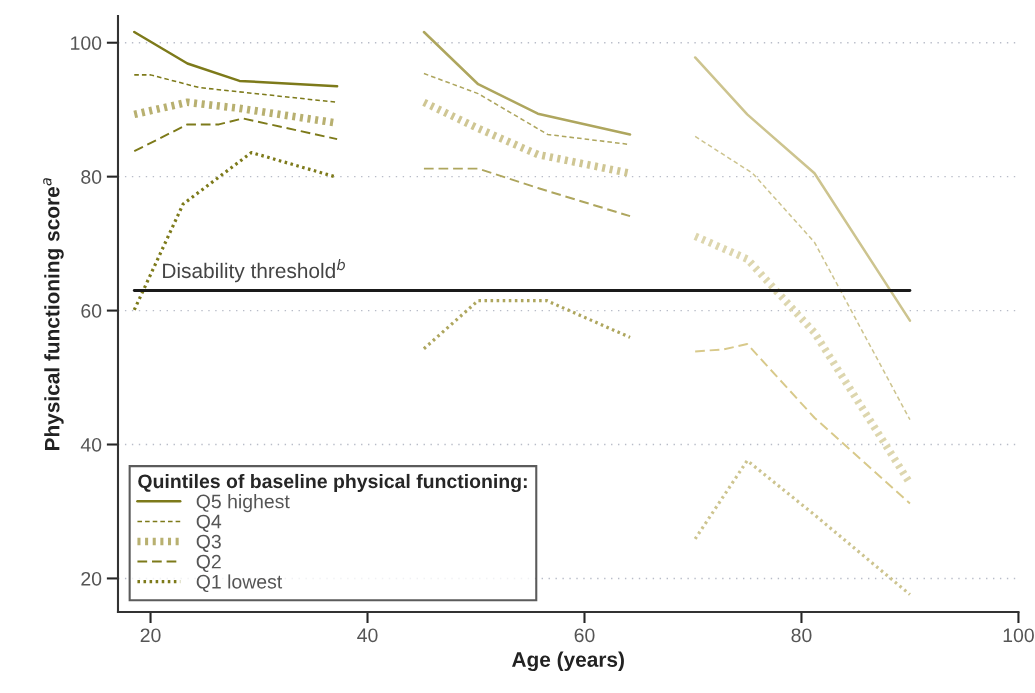 The image size is (1035, 693). I want to click on legend-label: Q5 highest, so click(243, 503).